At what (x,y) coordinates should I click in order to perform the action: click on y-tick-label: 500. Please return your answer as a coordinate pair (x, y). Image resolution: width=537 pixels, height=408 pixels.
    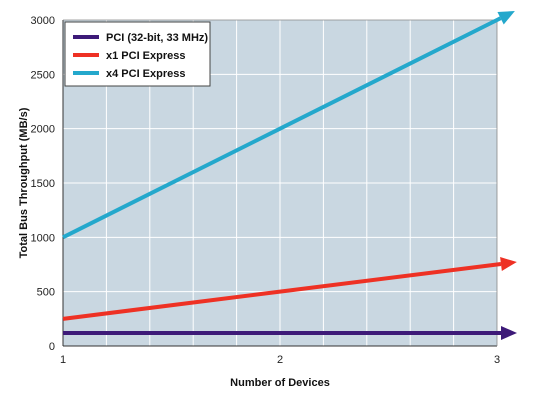
    Looking at the image, I should click on (46, 293).